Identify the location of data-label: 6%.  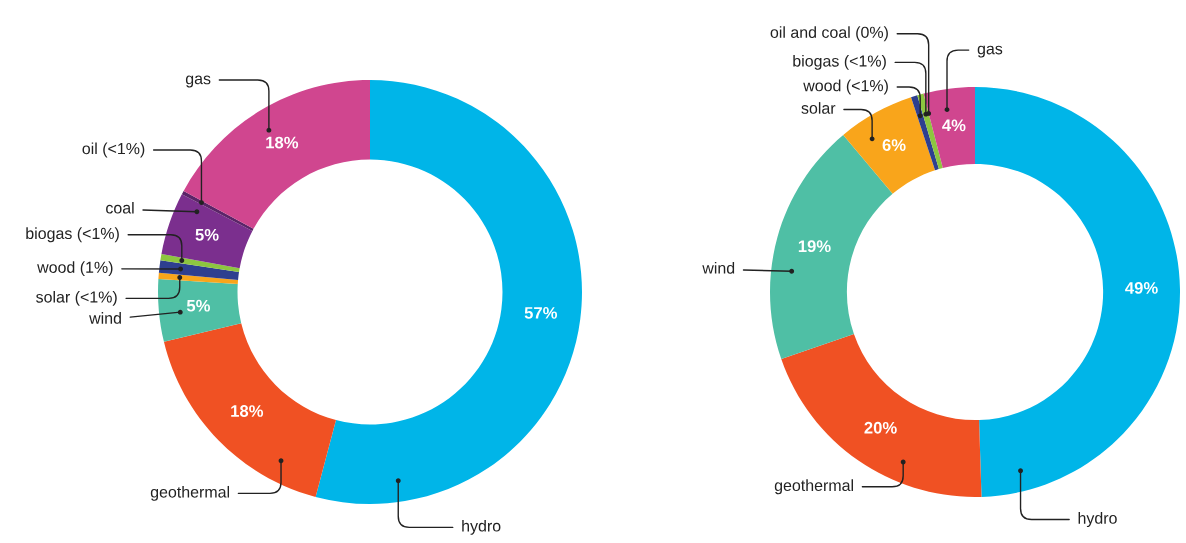
(894, 145).